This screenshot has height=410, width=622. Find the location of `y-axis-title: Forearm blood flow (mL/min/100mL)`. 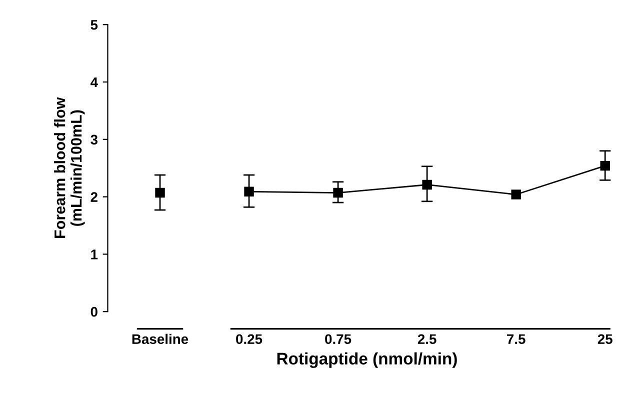

y-axis-title: Forearm blood flow (mL/min/100mL) is located at coordinates (69, 167).